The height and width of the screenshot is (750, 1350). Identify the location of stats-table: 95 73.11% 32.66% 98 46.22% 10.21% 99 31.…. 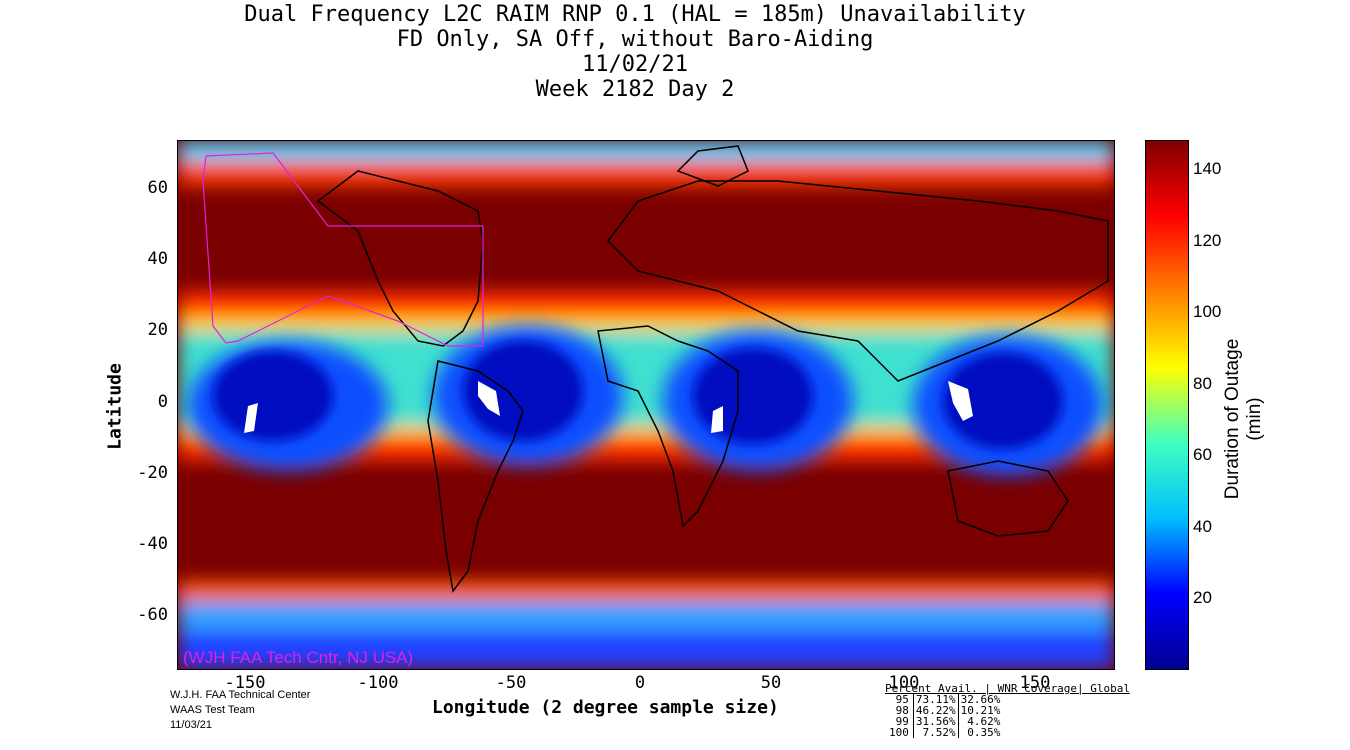
(943, 716).